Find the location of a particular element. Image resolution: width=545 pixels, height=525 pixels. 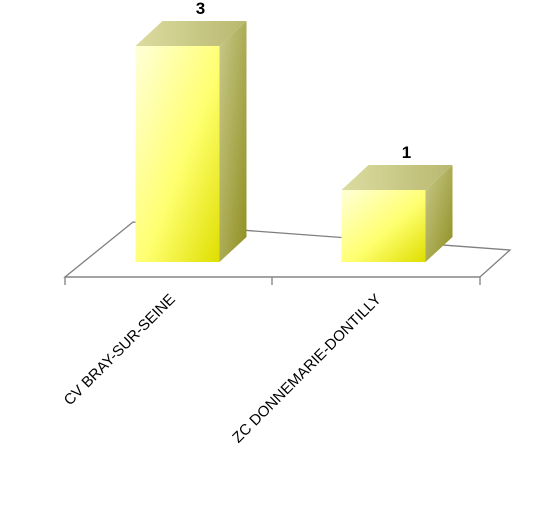

data-label: 1 is located at coordinates (406, 152).